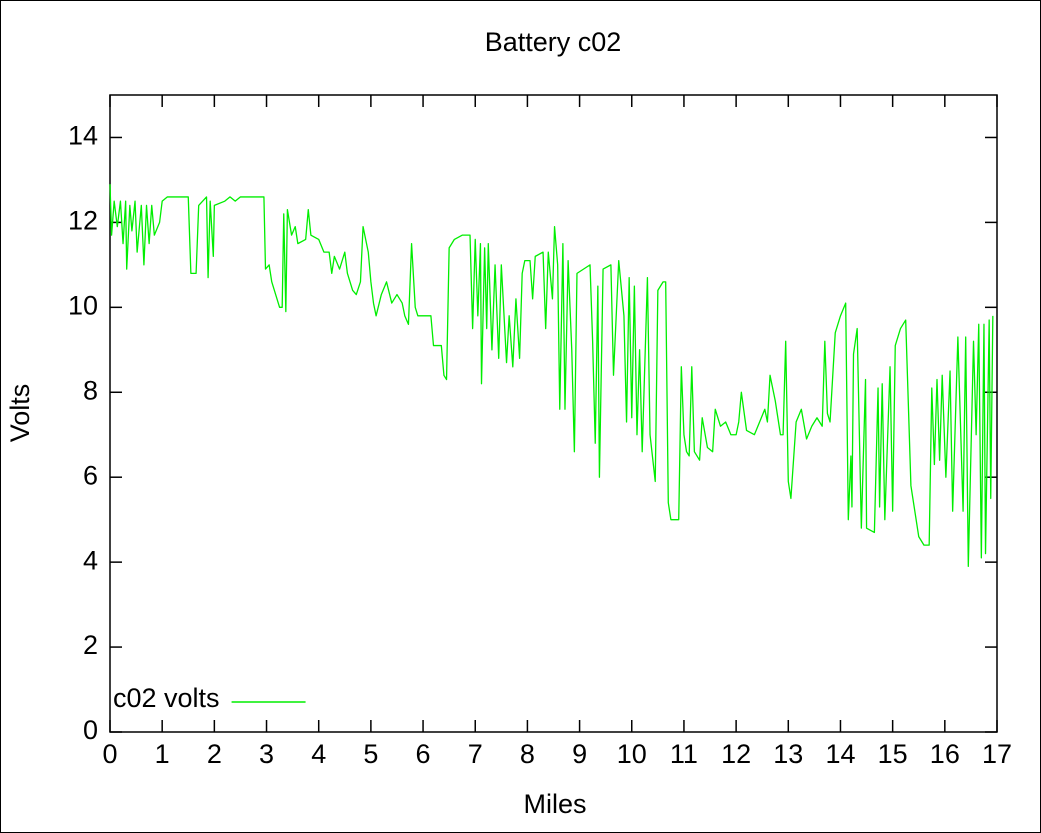 This screenshot has height=833, width=1041. Describe the element at coordinates (553, 42) in the screenshot. I see `chart-title: Battery c02` at that location.